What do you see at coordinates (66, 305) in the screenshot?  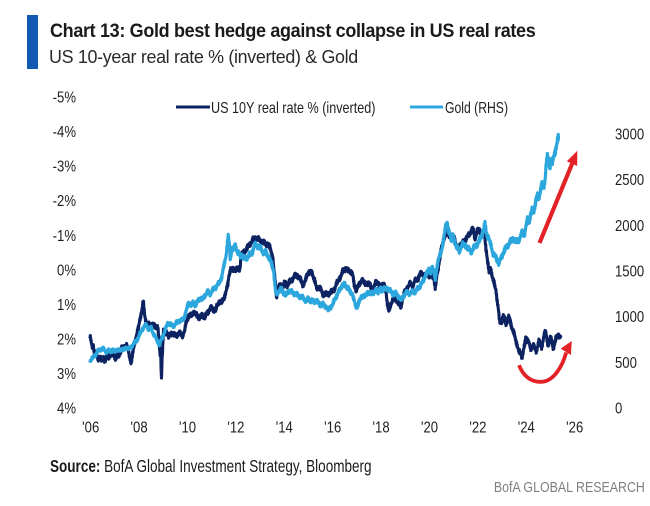 I see `svg-text: 1%` at bounding box center [66, 305].